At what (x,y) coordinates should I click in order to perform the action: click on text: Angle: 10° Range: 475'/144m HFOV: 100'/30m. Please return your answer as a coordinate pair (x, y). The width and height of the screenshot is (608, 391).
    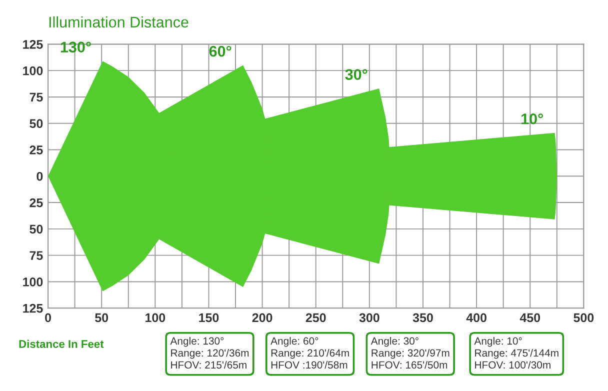
    Looking at the image, I should click on (516, 353).